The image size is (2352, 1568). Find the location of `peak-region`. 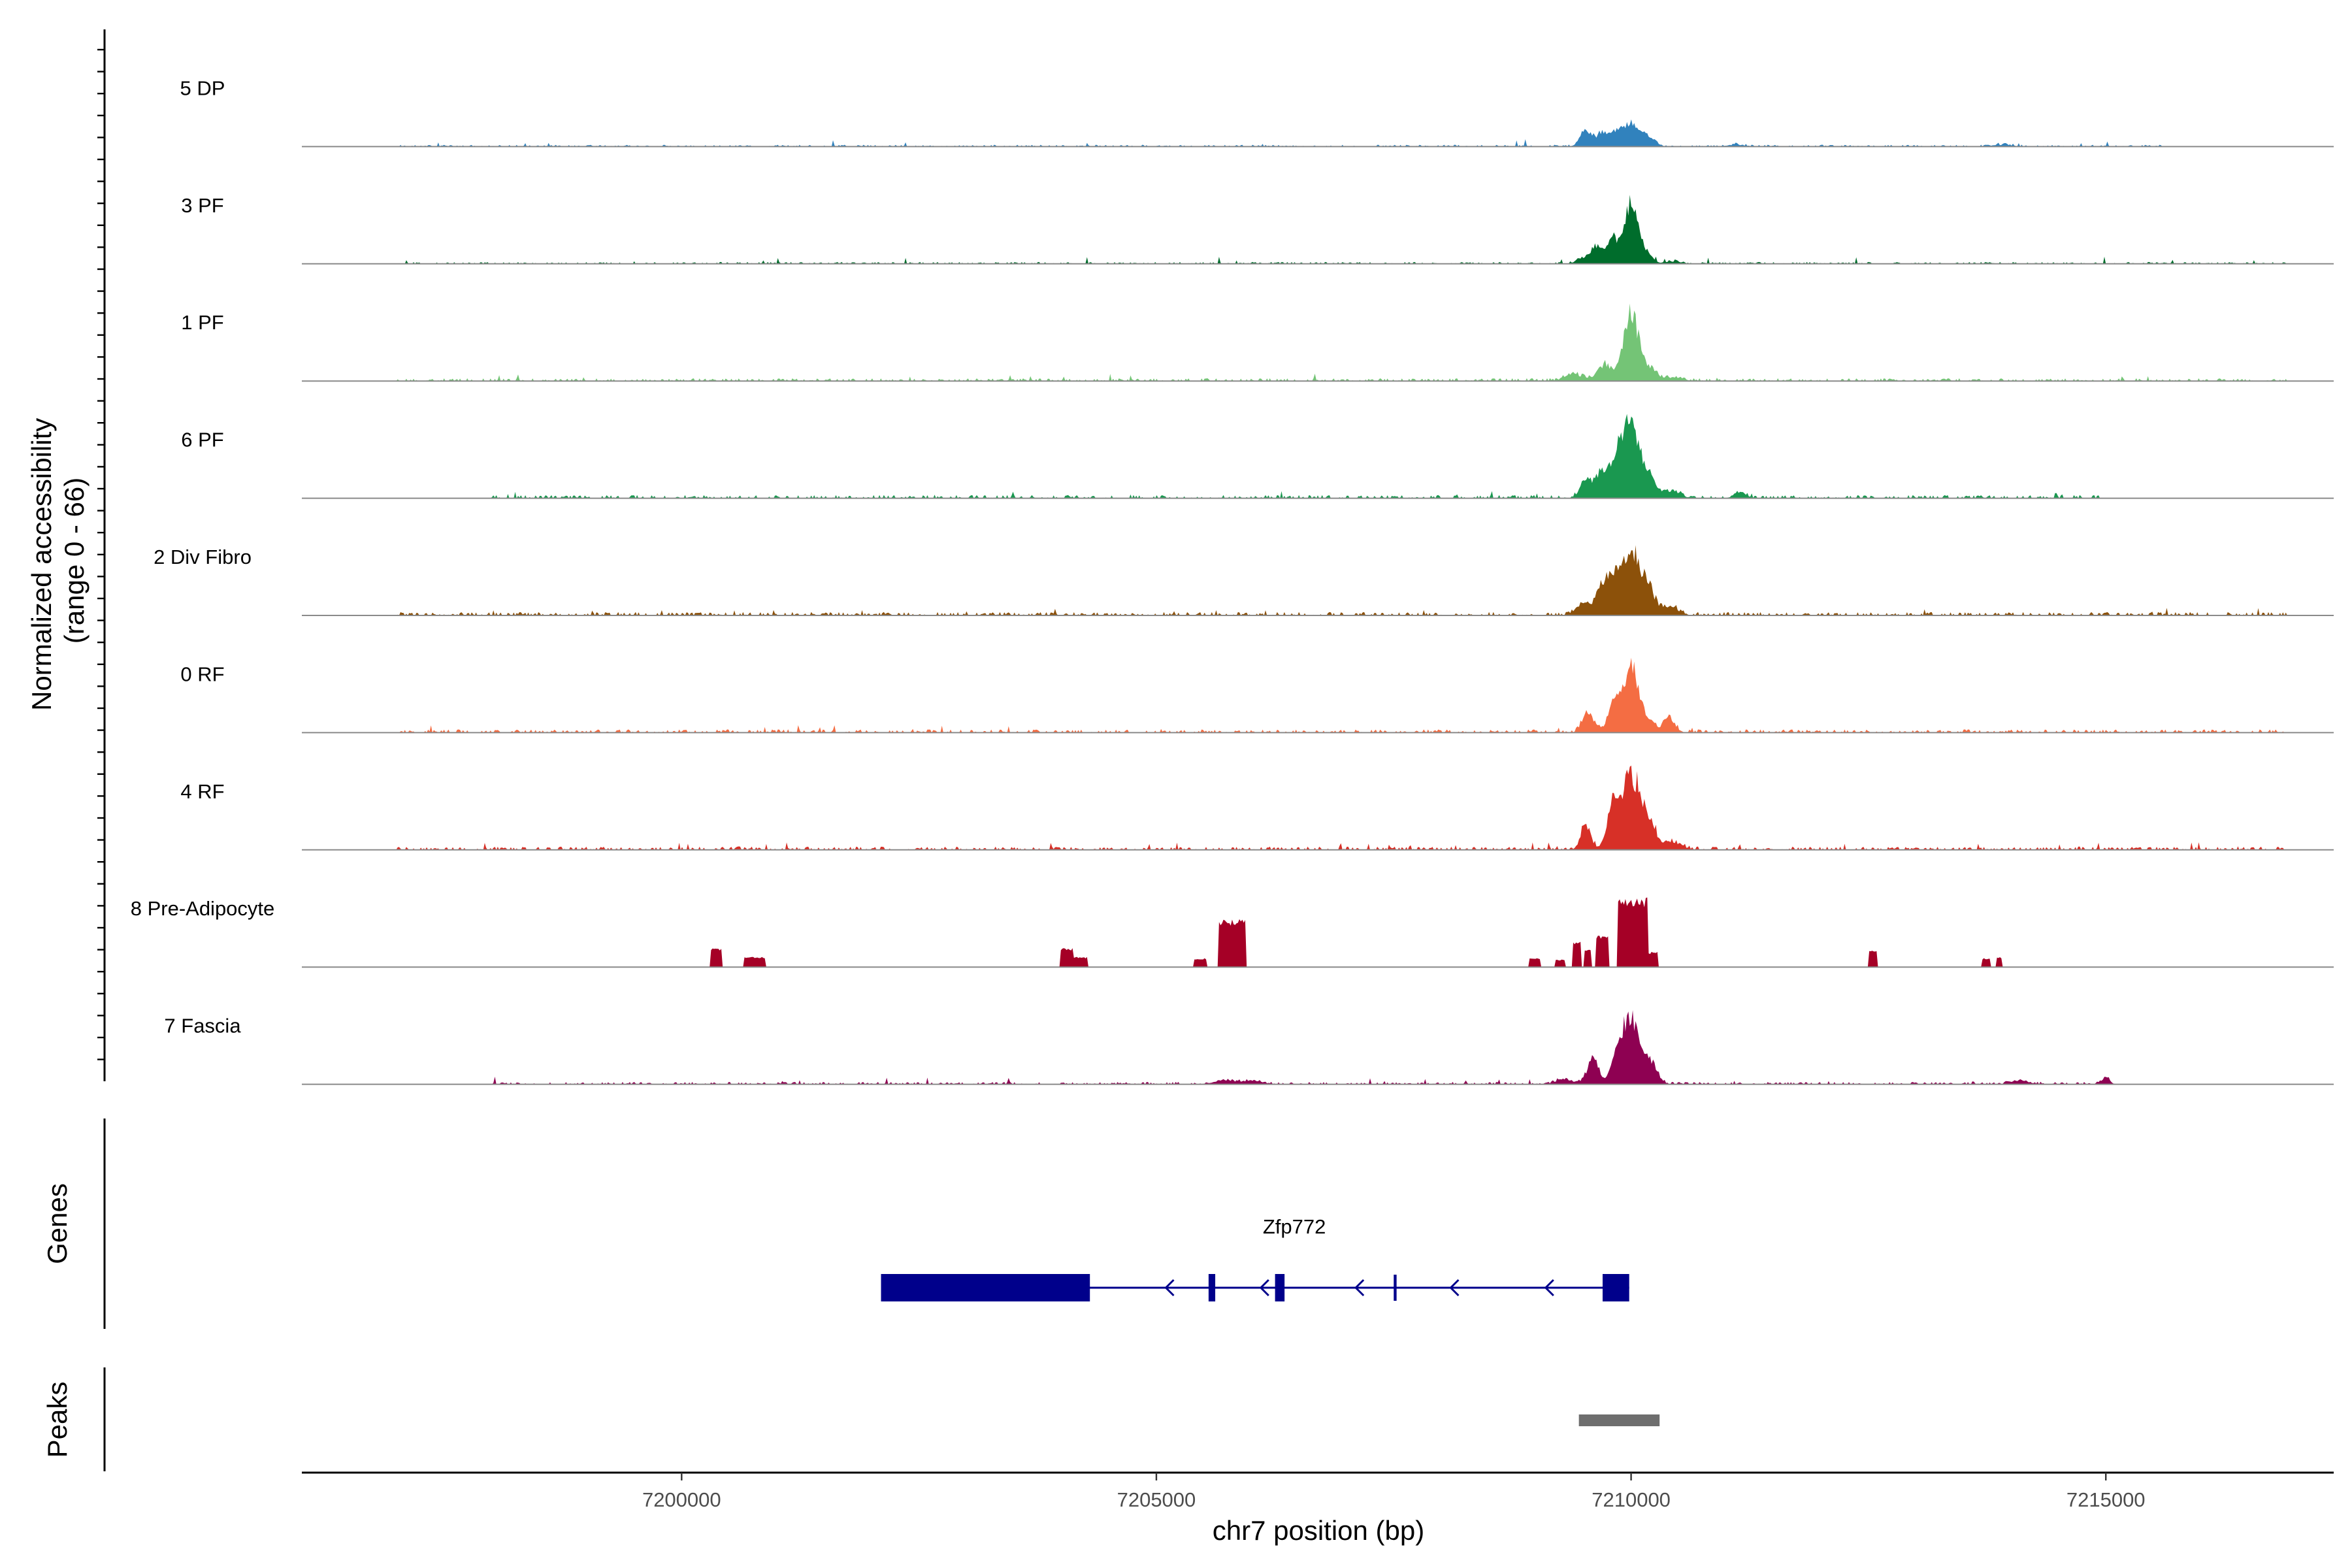

peak-region is located at coordinates (1619, 1420).